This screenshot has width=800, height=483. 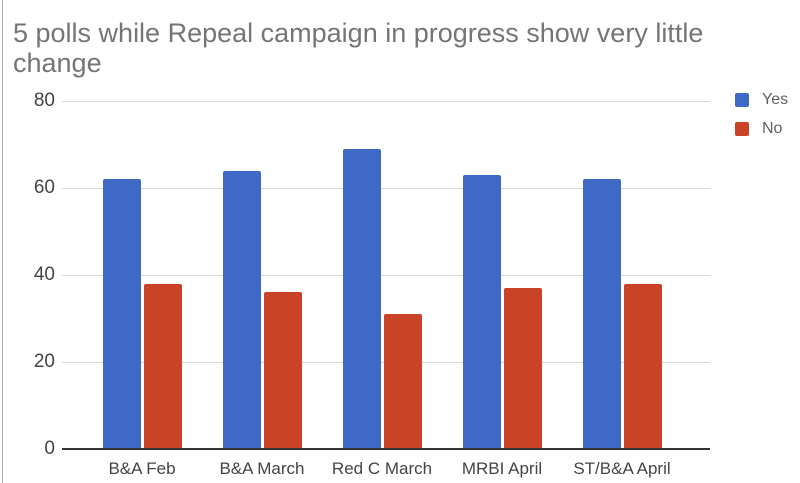 What do you see at coordinates (262, 468) in the screenshot?
I see `x-tick-label-b-a-march: B&A March` at bounding box center [262, 468].